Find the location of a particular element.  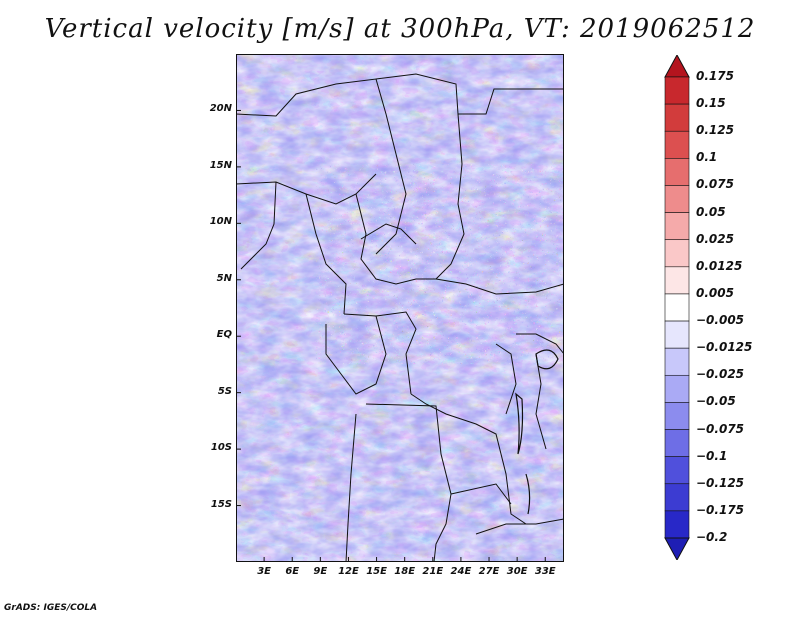

colorbar-label: −0.005 is located at coordinates (720, 320).